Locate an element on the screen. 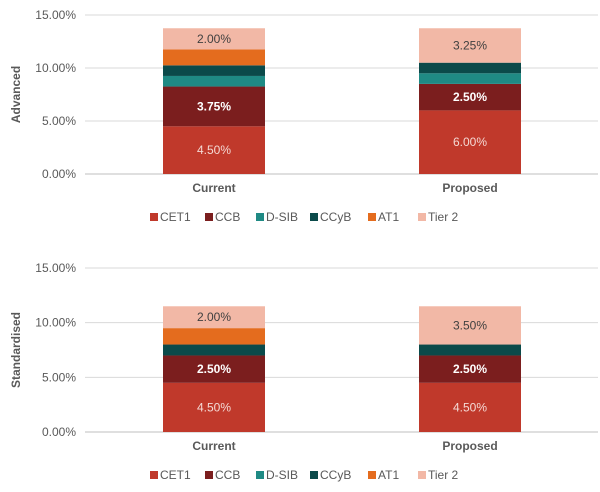 The width and height of the screenshot is (600, 492). chart-1-legend-swatch-at1 is located at coordinates (372, 217).